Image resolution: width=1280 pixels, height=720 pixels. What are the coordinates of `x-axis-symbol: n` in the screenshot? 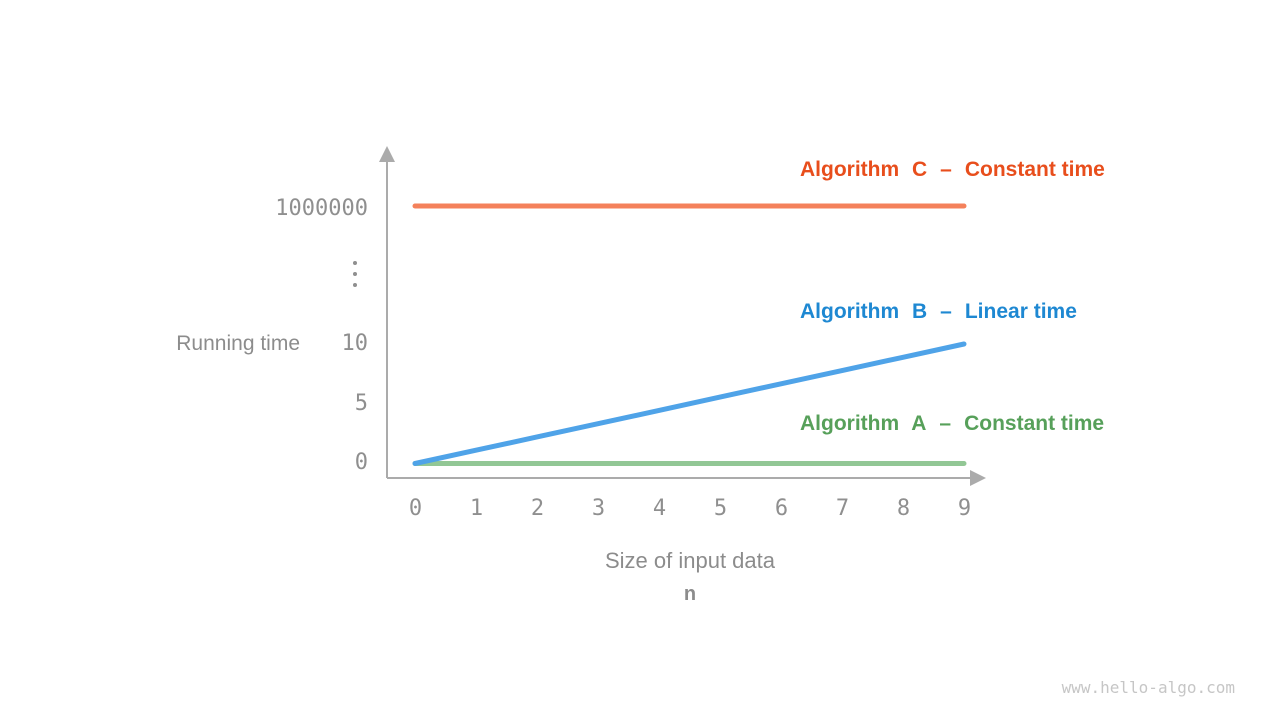 It's located at (690, 594).